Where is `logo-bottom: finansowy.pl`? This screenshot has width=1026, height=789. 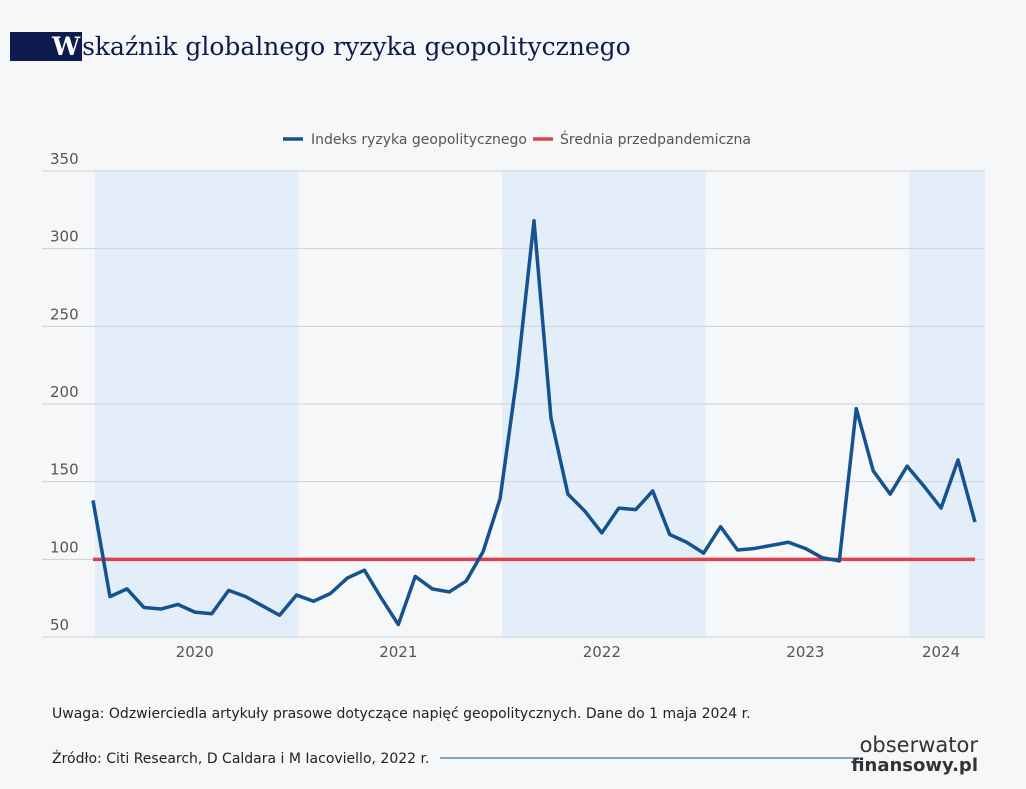
logo-bottom: finansowy.pl is located at coordinates (914, 765).